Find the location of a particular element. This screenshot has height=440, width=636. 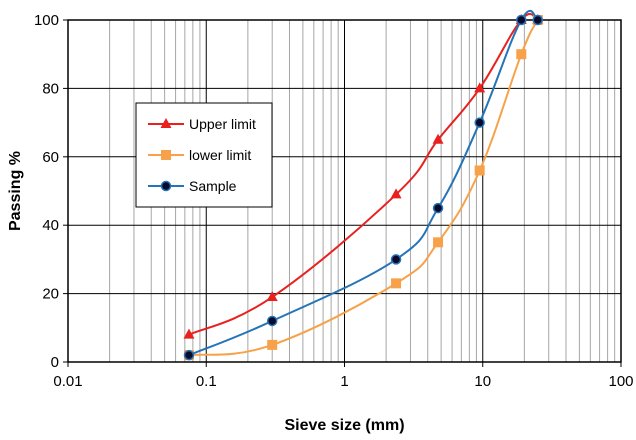

y-axis-title: Passing % is located at coordinates (15, 191).